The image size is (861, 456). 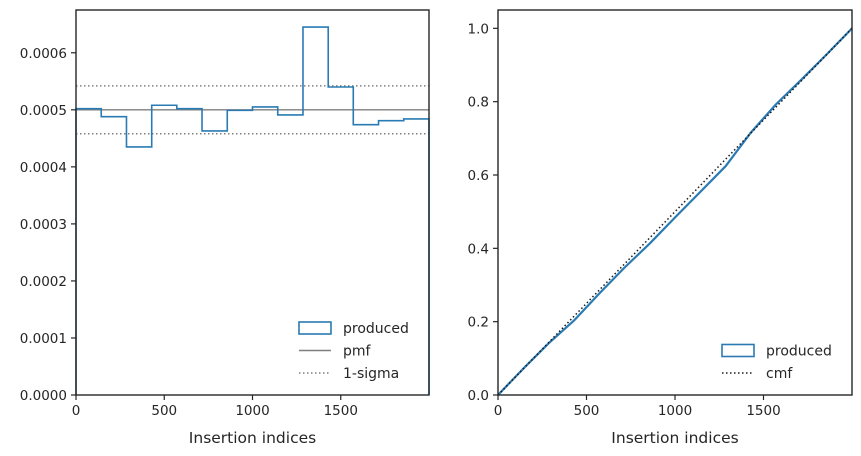 What do you see at coordinates (43, 396) in the screenshot?
I see `y-tick-label: 0.0000` at bounding box center [43, 396].